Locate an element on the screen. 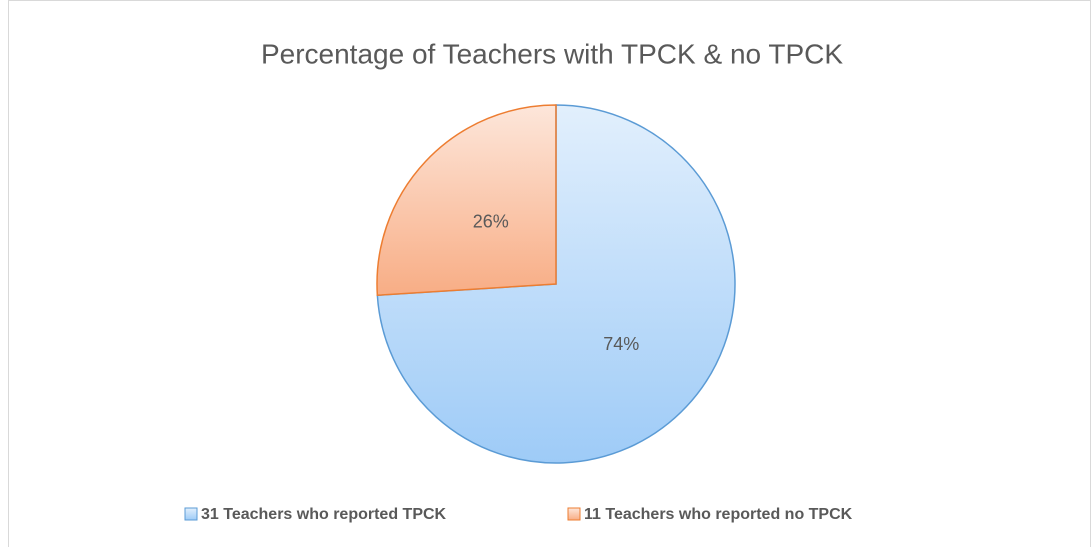  pie-slice is located at coordinates (466, 200).